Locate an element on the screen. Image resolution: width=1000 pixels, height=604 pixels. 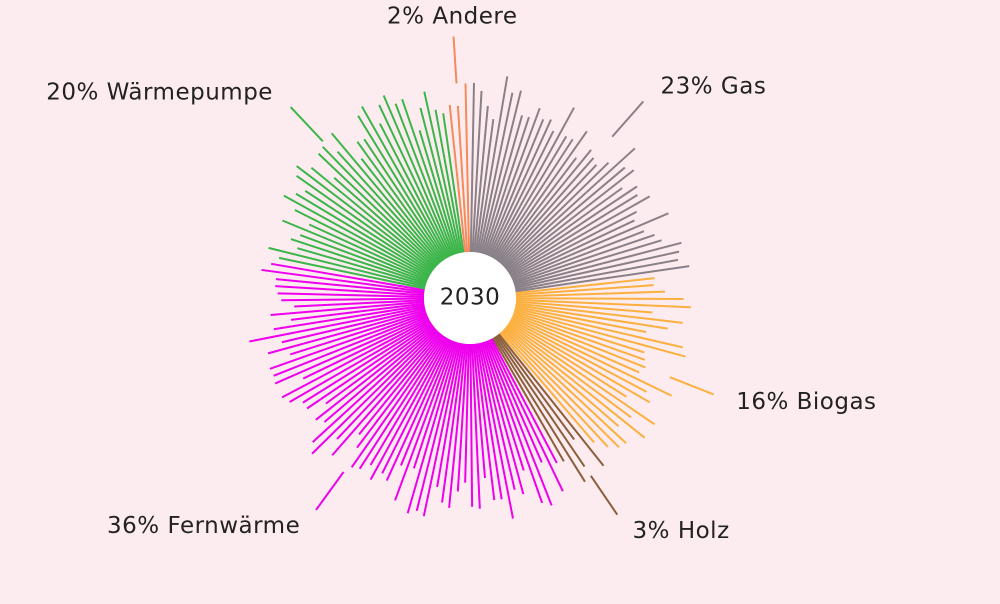
category-label: Andere is located at coordinates (474, 16).